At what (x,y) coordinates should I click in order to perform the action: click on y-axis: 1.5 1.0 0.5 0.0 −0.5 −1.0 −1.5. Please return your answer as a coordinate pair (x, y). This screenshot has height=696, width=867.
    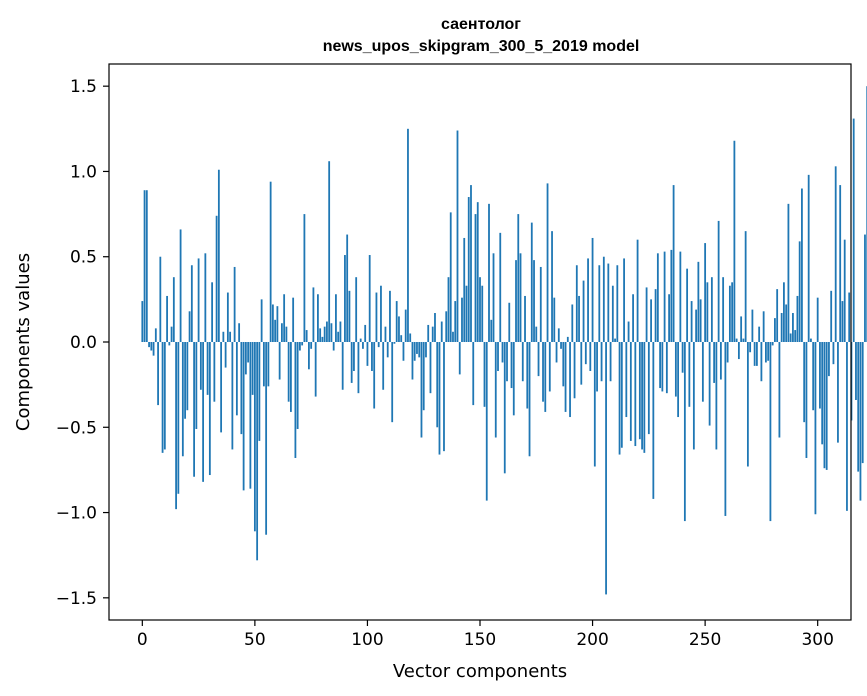
    Looking at the image, I should click on (82, 343).